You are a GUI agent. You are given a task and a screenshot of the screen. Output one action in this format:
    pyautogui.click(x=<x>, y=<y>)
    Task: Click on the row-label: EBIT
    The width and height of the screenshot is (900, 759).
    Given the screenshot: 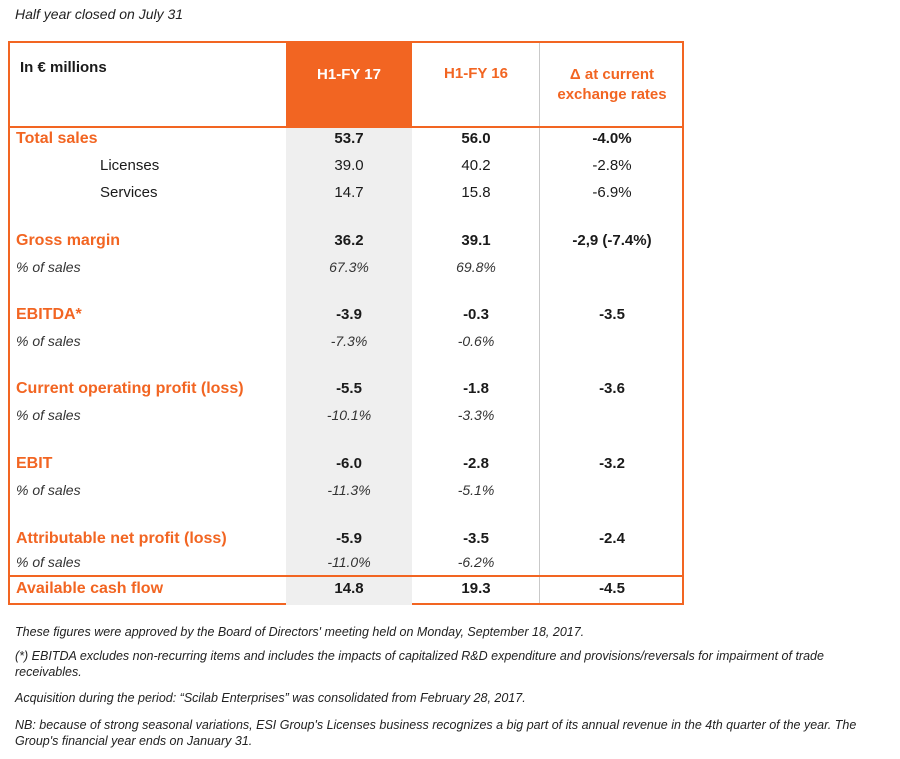 What is the action you would take?
    pyautogui.click(x=34, y=463)
    